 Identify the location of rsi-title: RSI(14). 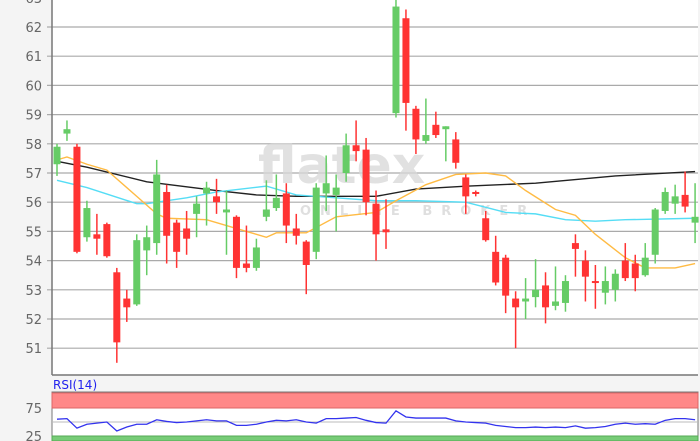
(75, 385).